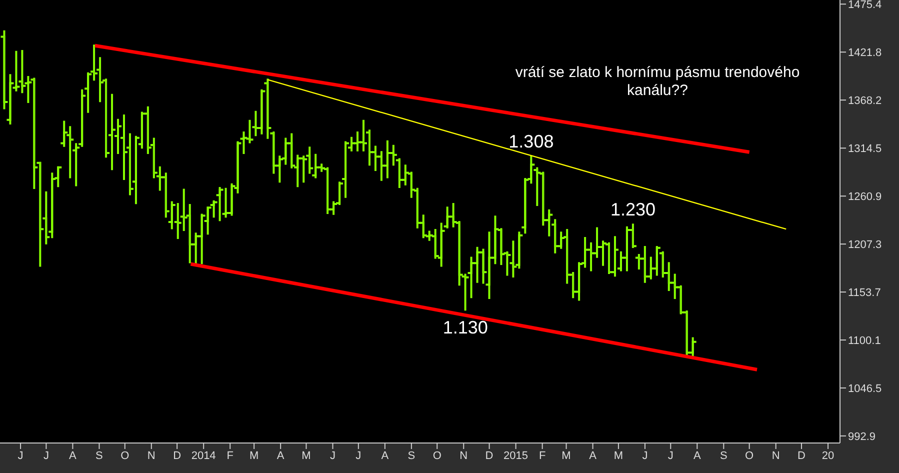  Describe the element at coordinates (865, 100) in the screenshot. I see `y-tick-label: 1368.2` at that location.